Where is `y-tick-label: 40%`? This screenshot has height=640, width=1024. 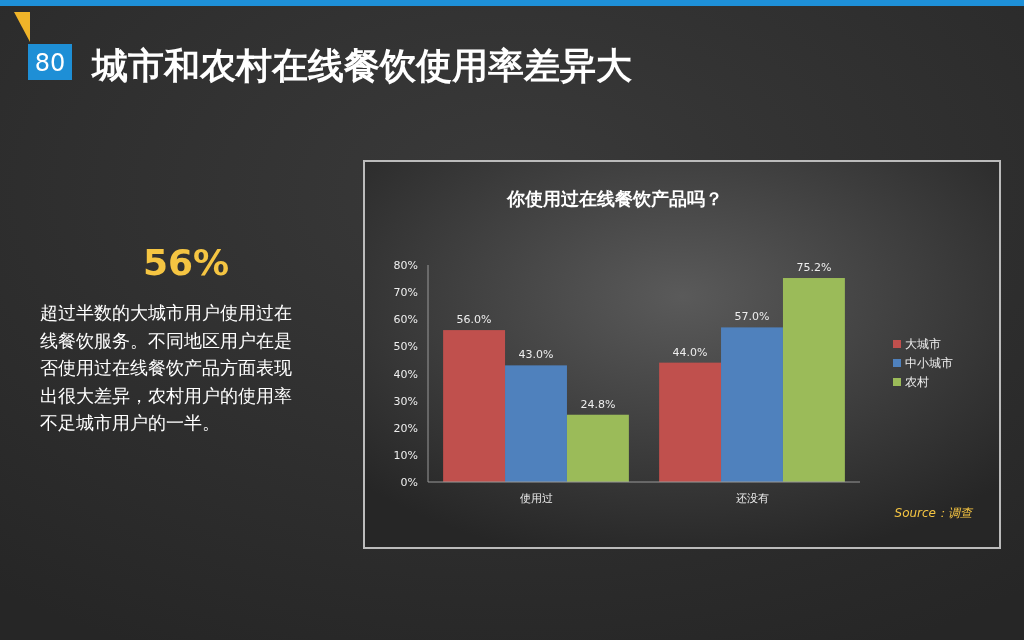
y-tick-label: 40% is located at coordinates (405, 374).